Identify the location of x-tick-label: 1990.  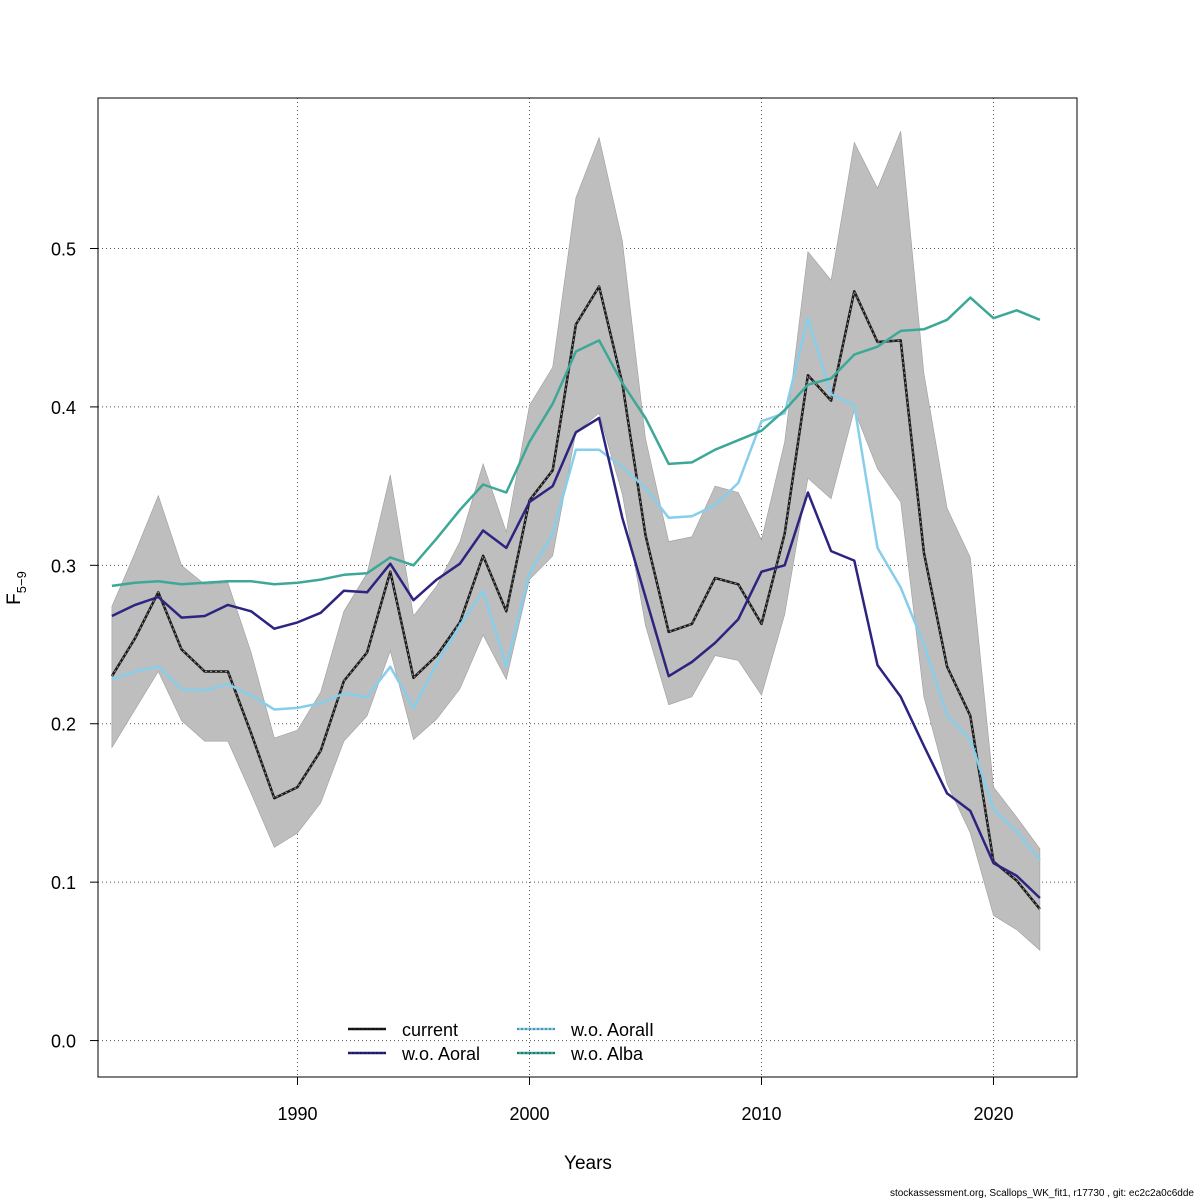
(297, 1114).